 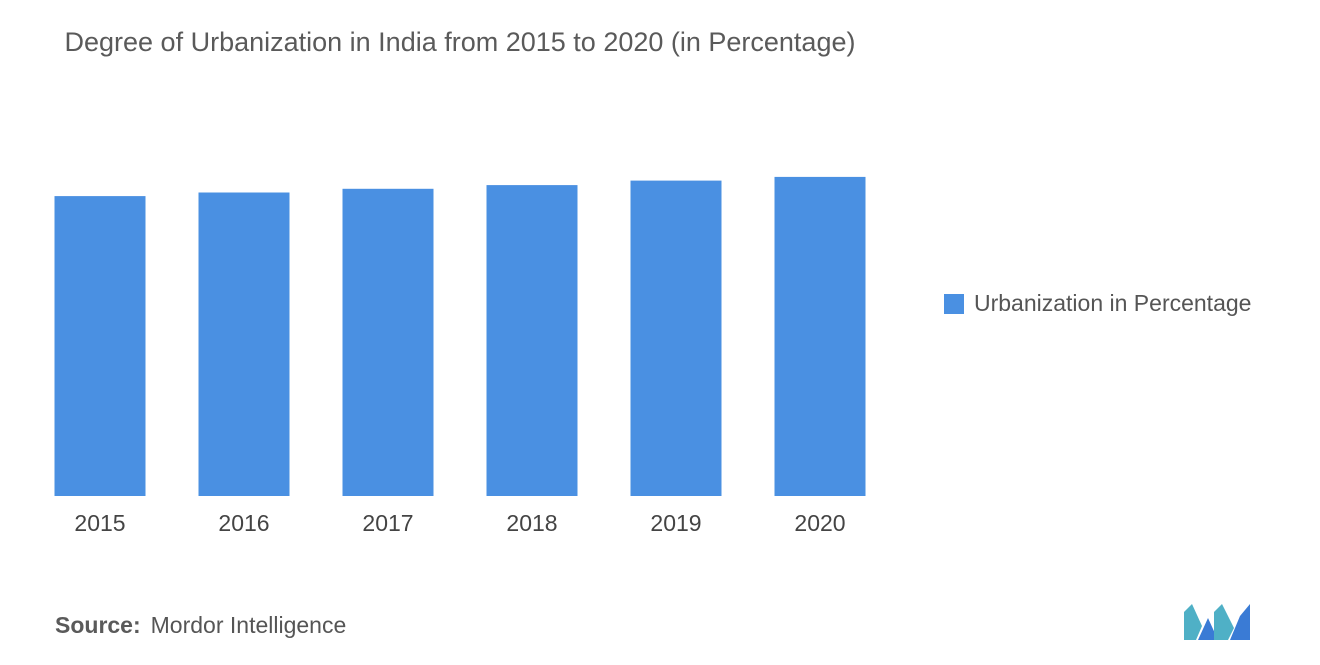 What do you see at coordinates (98, 625) in the screenshot?
I see `source-prefix: Source:` at bounding box center [98, 625].